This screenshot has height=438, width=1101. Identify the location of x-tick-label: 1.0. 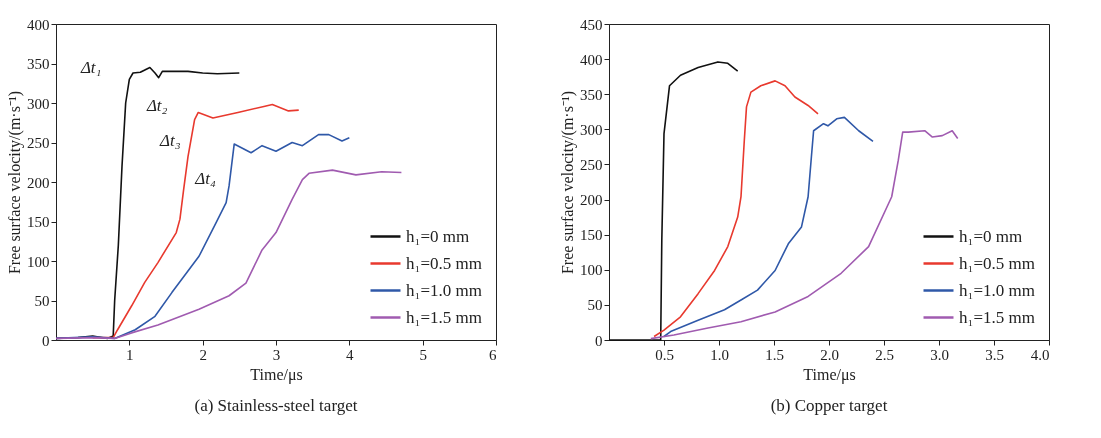
(719, 354).